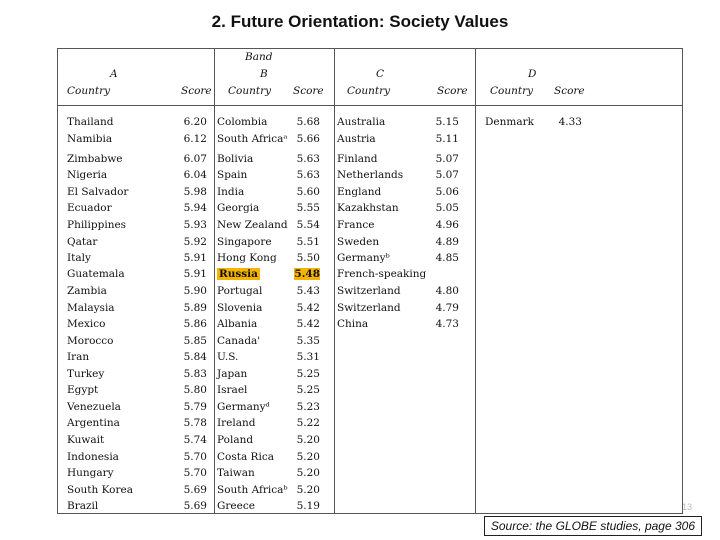 The height and width of the screenshot is (540, 720). Describe the element at coordinates (447, 242) in the screenshot. I see `score-cell: 4.89` at that location.